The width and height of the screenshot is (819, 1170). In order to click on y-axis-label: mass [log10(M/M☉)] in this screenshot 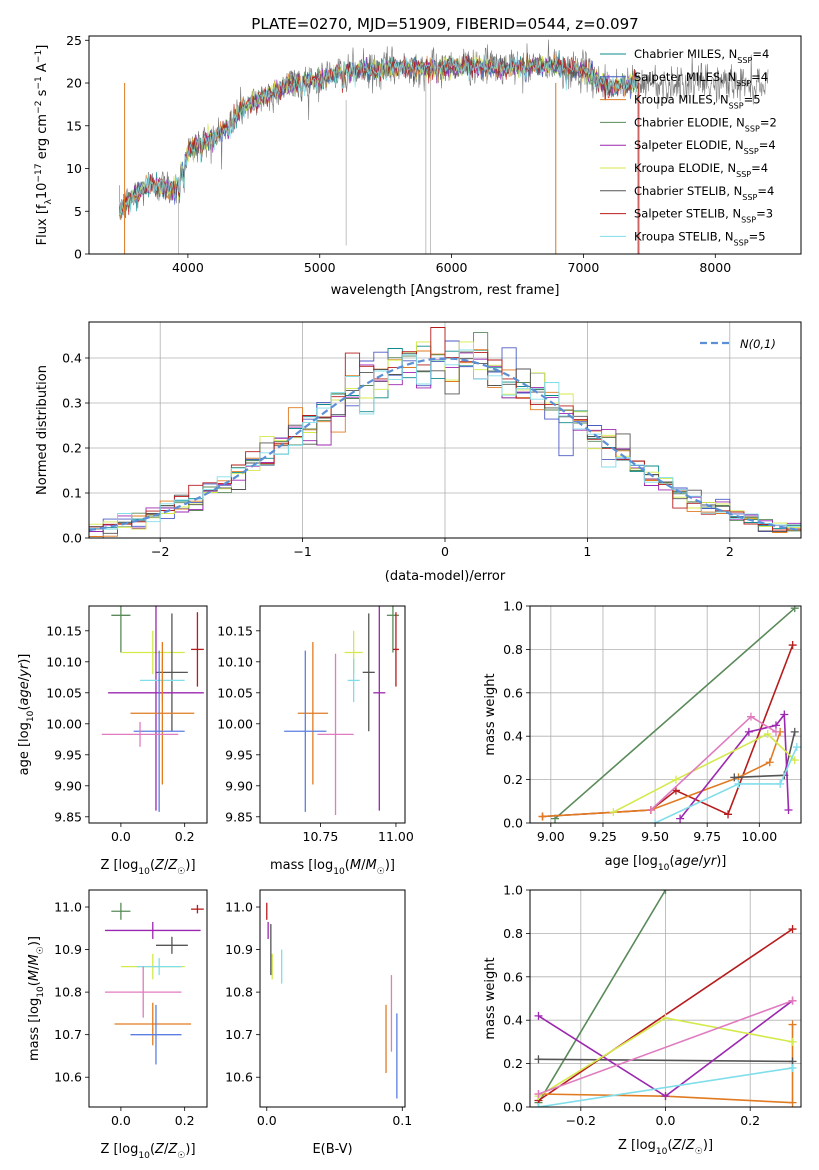, I will do `click(36, 998)`.